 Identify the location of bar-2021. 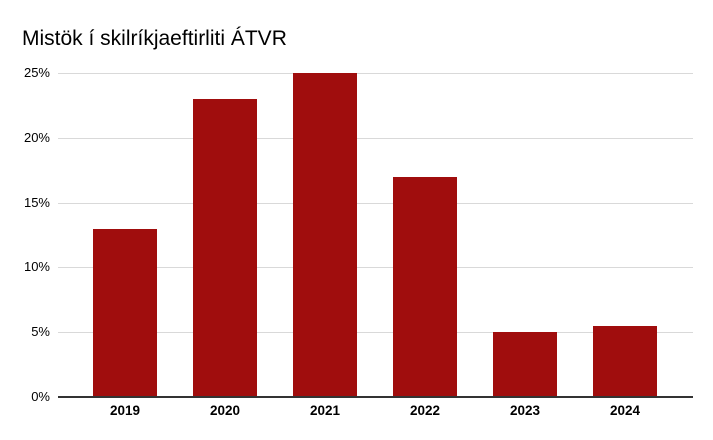
(325, 235).